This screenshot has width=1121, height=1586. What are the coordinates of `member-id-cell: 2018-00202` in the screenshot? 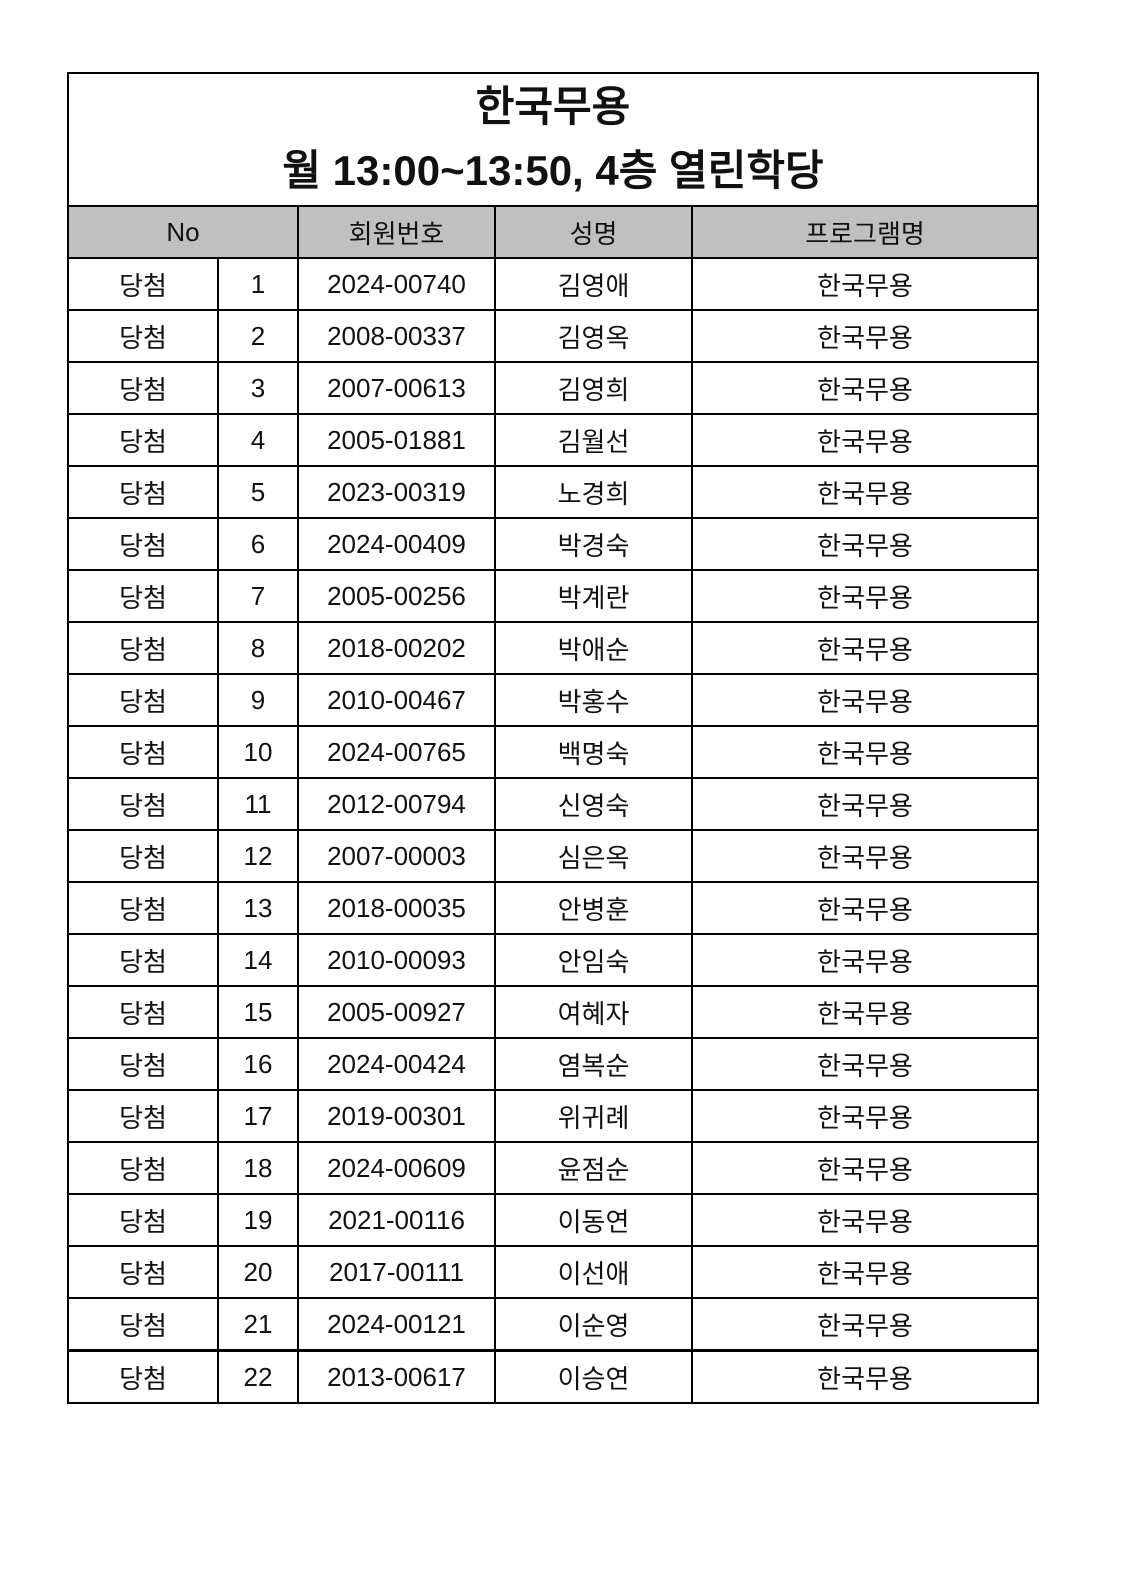 It's located at (396, 648).